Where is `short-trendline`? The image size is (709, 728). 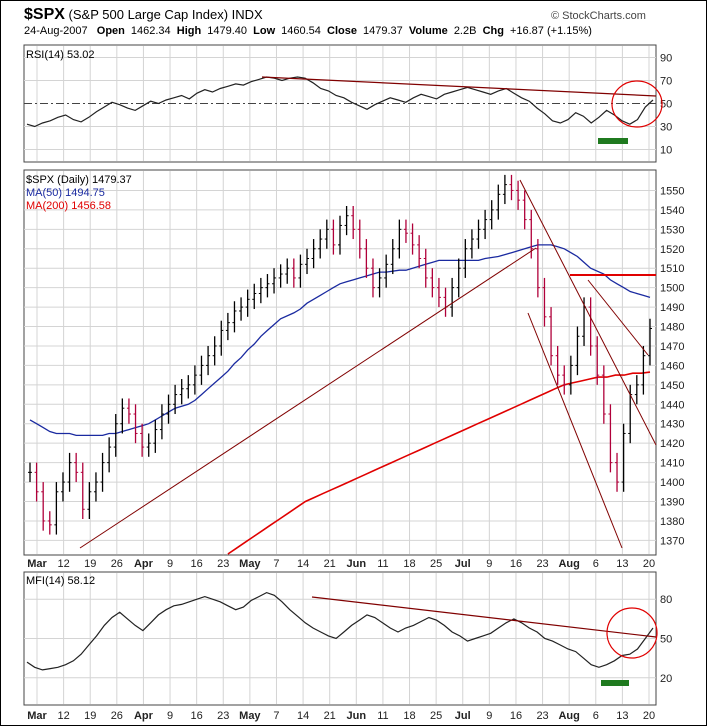 short-trendline is located at coordinates (618, 317).